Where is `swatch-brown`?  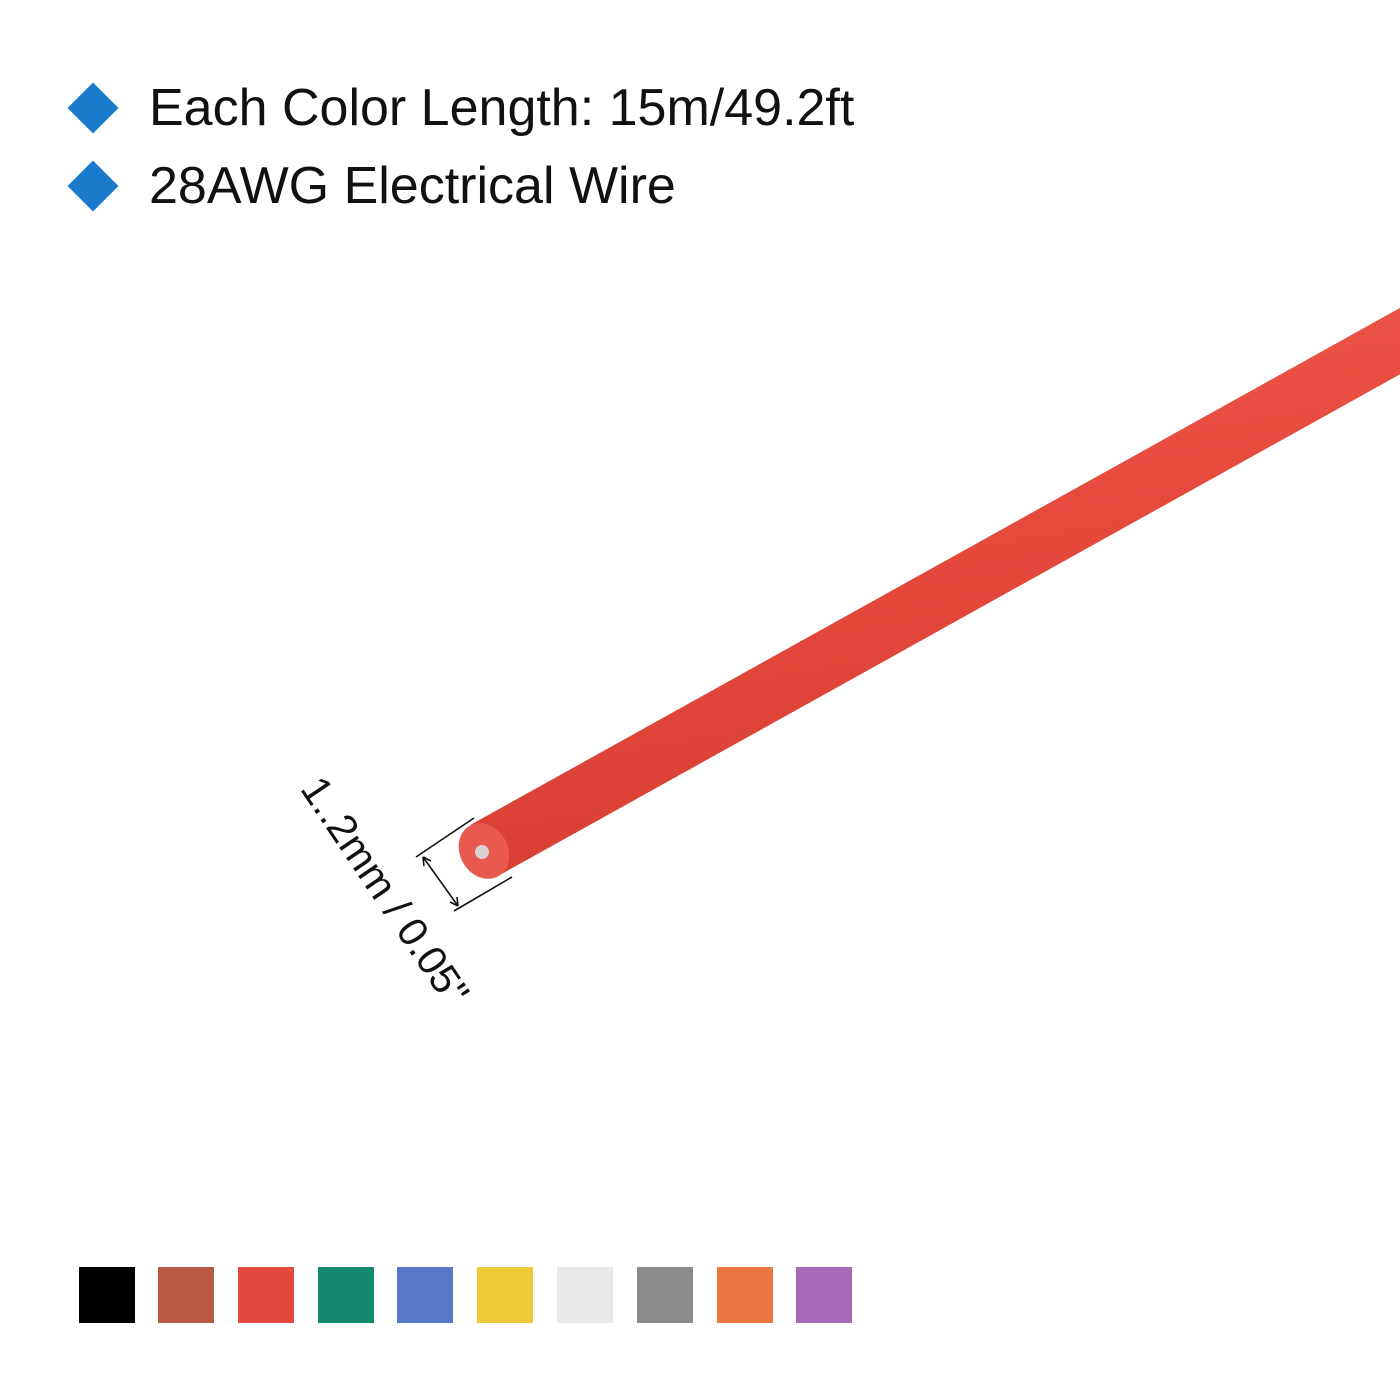 swatch-brown is located at coordinates (186, 1295).